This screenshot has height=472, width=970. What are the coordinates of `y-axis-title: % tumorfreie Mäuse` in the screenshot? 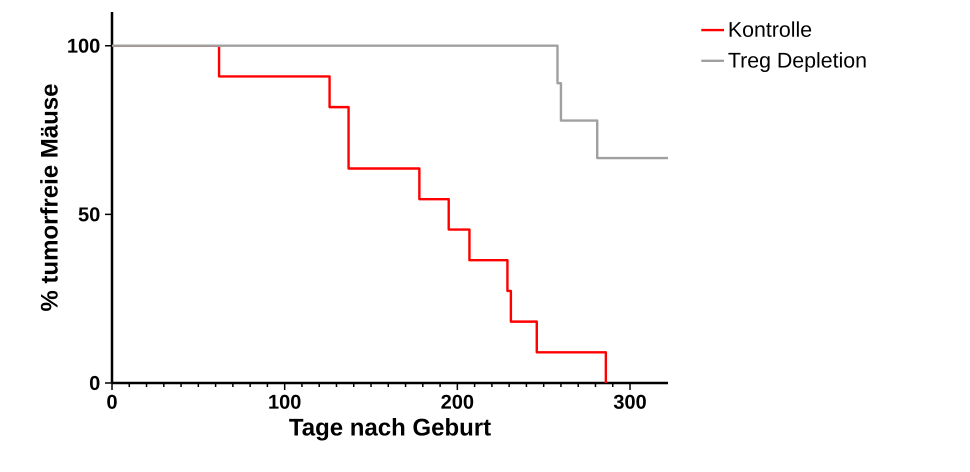 It's located at (49, 197).